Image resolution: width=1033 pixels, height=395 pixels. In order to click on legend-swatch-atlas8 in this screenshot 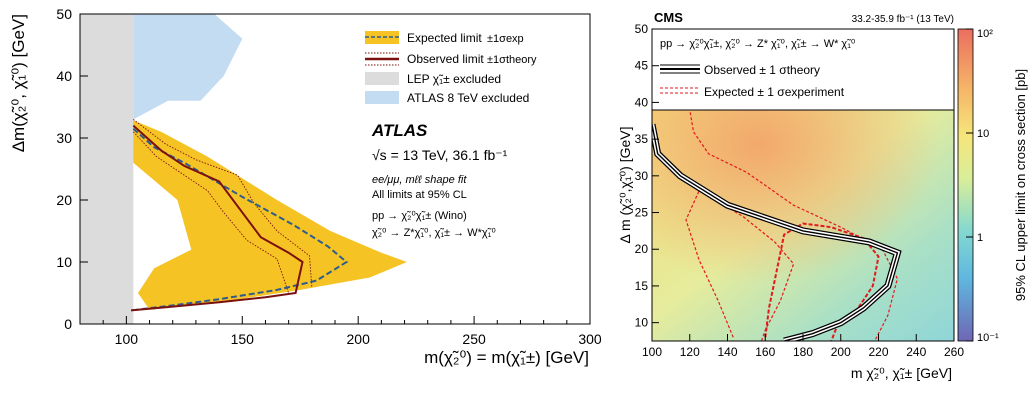, I will do `click(382, 97)`.